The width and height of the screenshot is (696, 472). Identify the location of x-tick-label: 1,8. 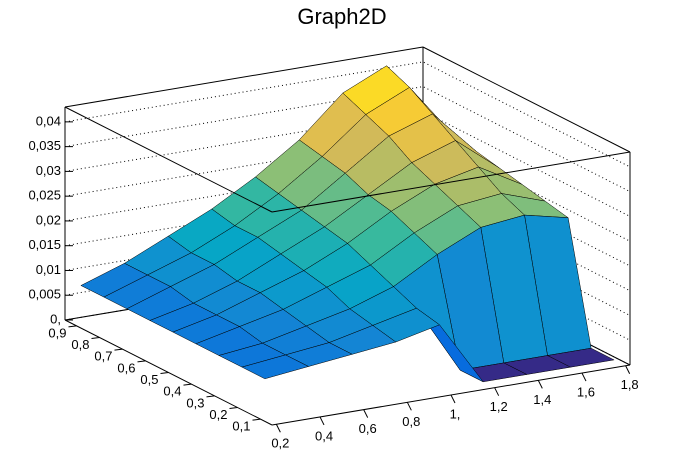
(630, 384).